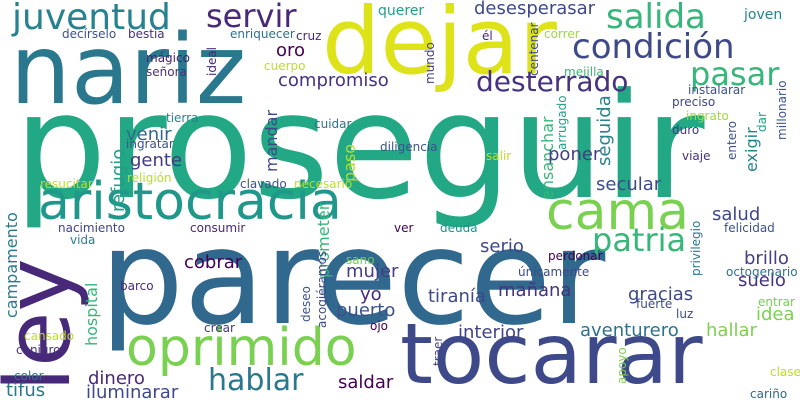 The width and height of the screenshot is (800, 400). I want to click on cloud-word: hablar, so click(256, 380).